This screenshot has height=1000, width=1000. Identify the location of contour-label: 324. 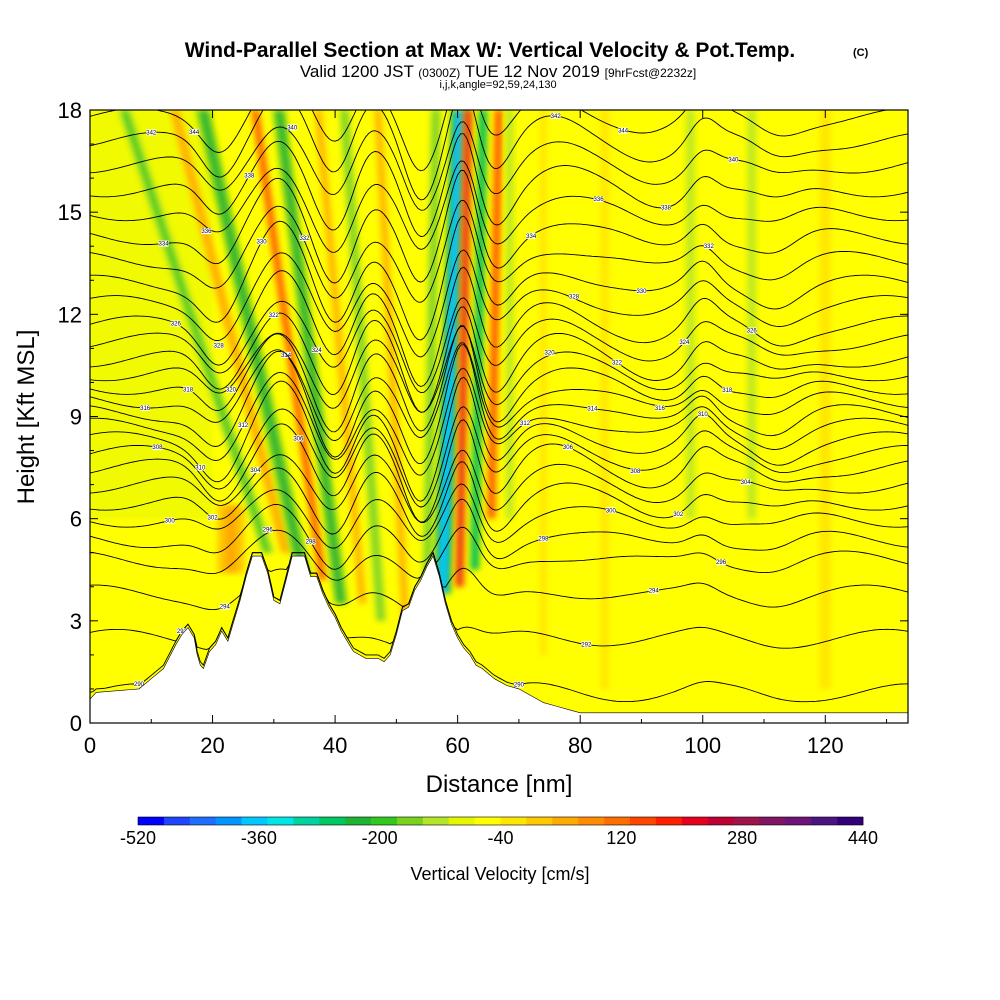
(684, 343).